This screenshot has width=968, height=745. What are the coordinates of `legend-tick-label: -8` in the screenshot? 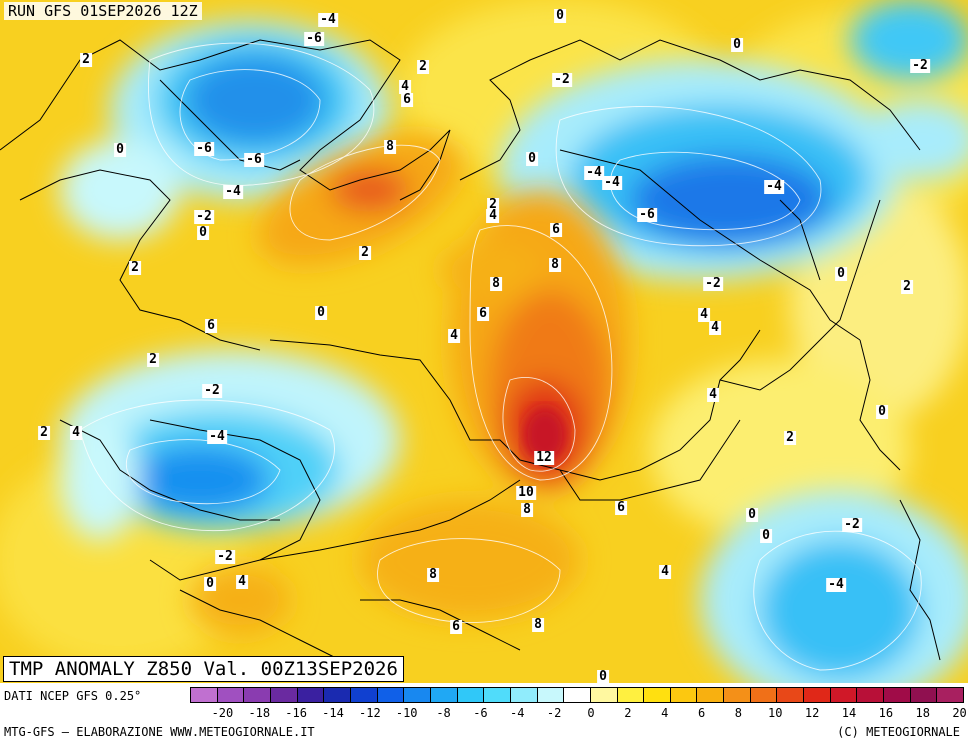 It's located at (443, 713).